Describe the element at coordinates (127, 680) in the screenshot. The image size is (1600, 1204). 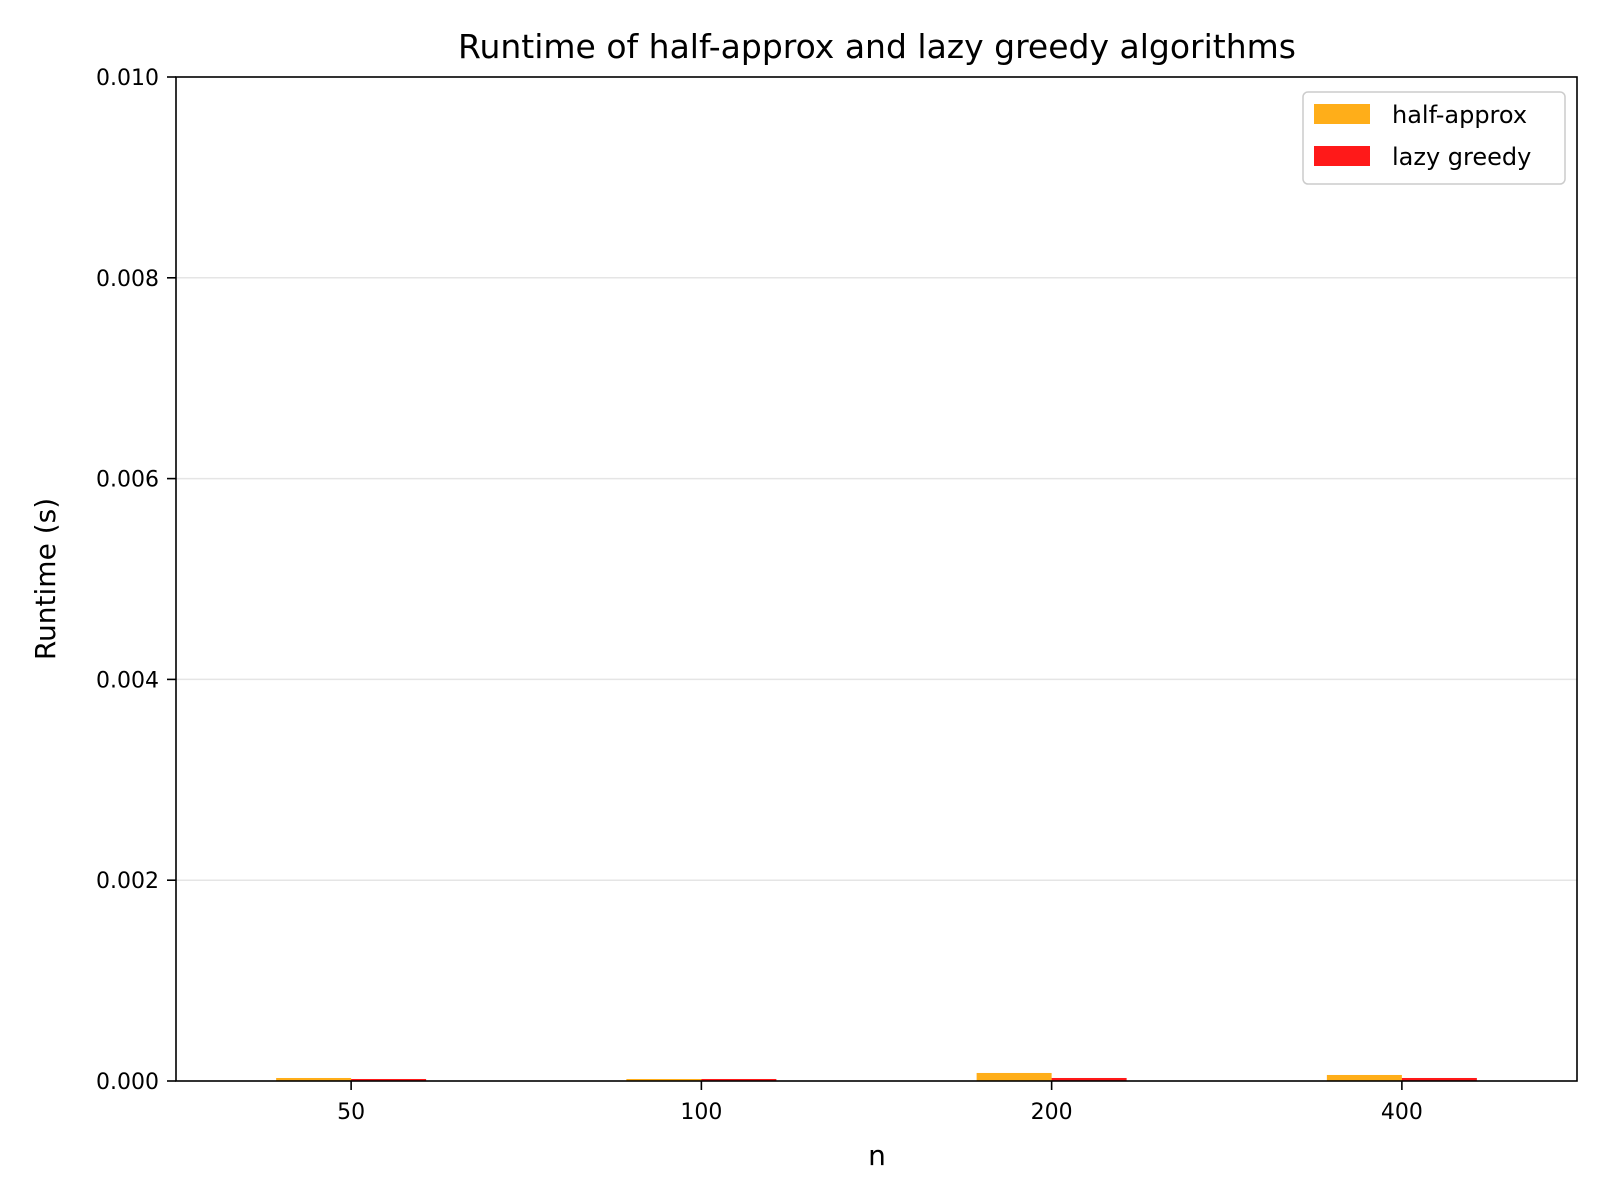
I see `y-tick-label: 0.004` at that location.